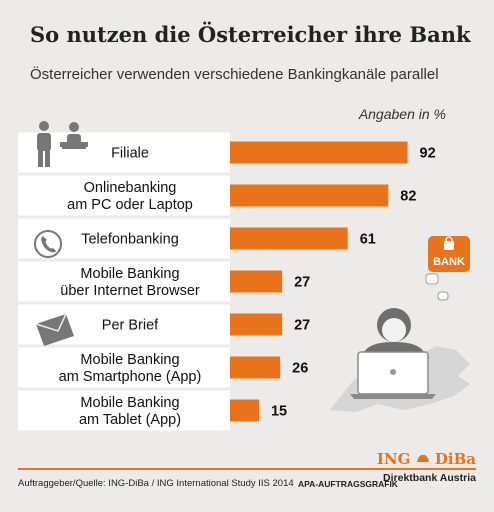 Image resolution: width=494 pixels, height=512 pixels. Describe the element at coordinates (449, 254) in the screenshot. I see `bank-lock-badge-icon: BANK` at that location.